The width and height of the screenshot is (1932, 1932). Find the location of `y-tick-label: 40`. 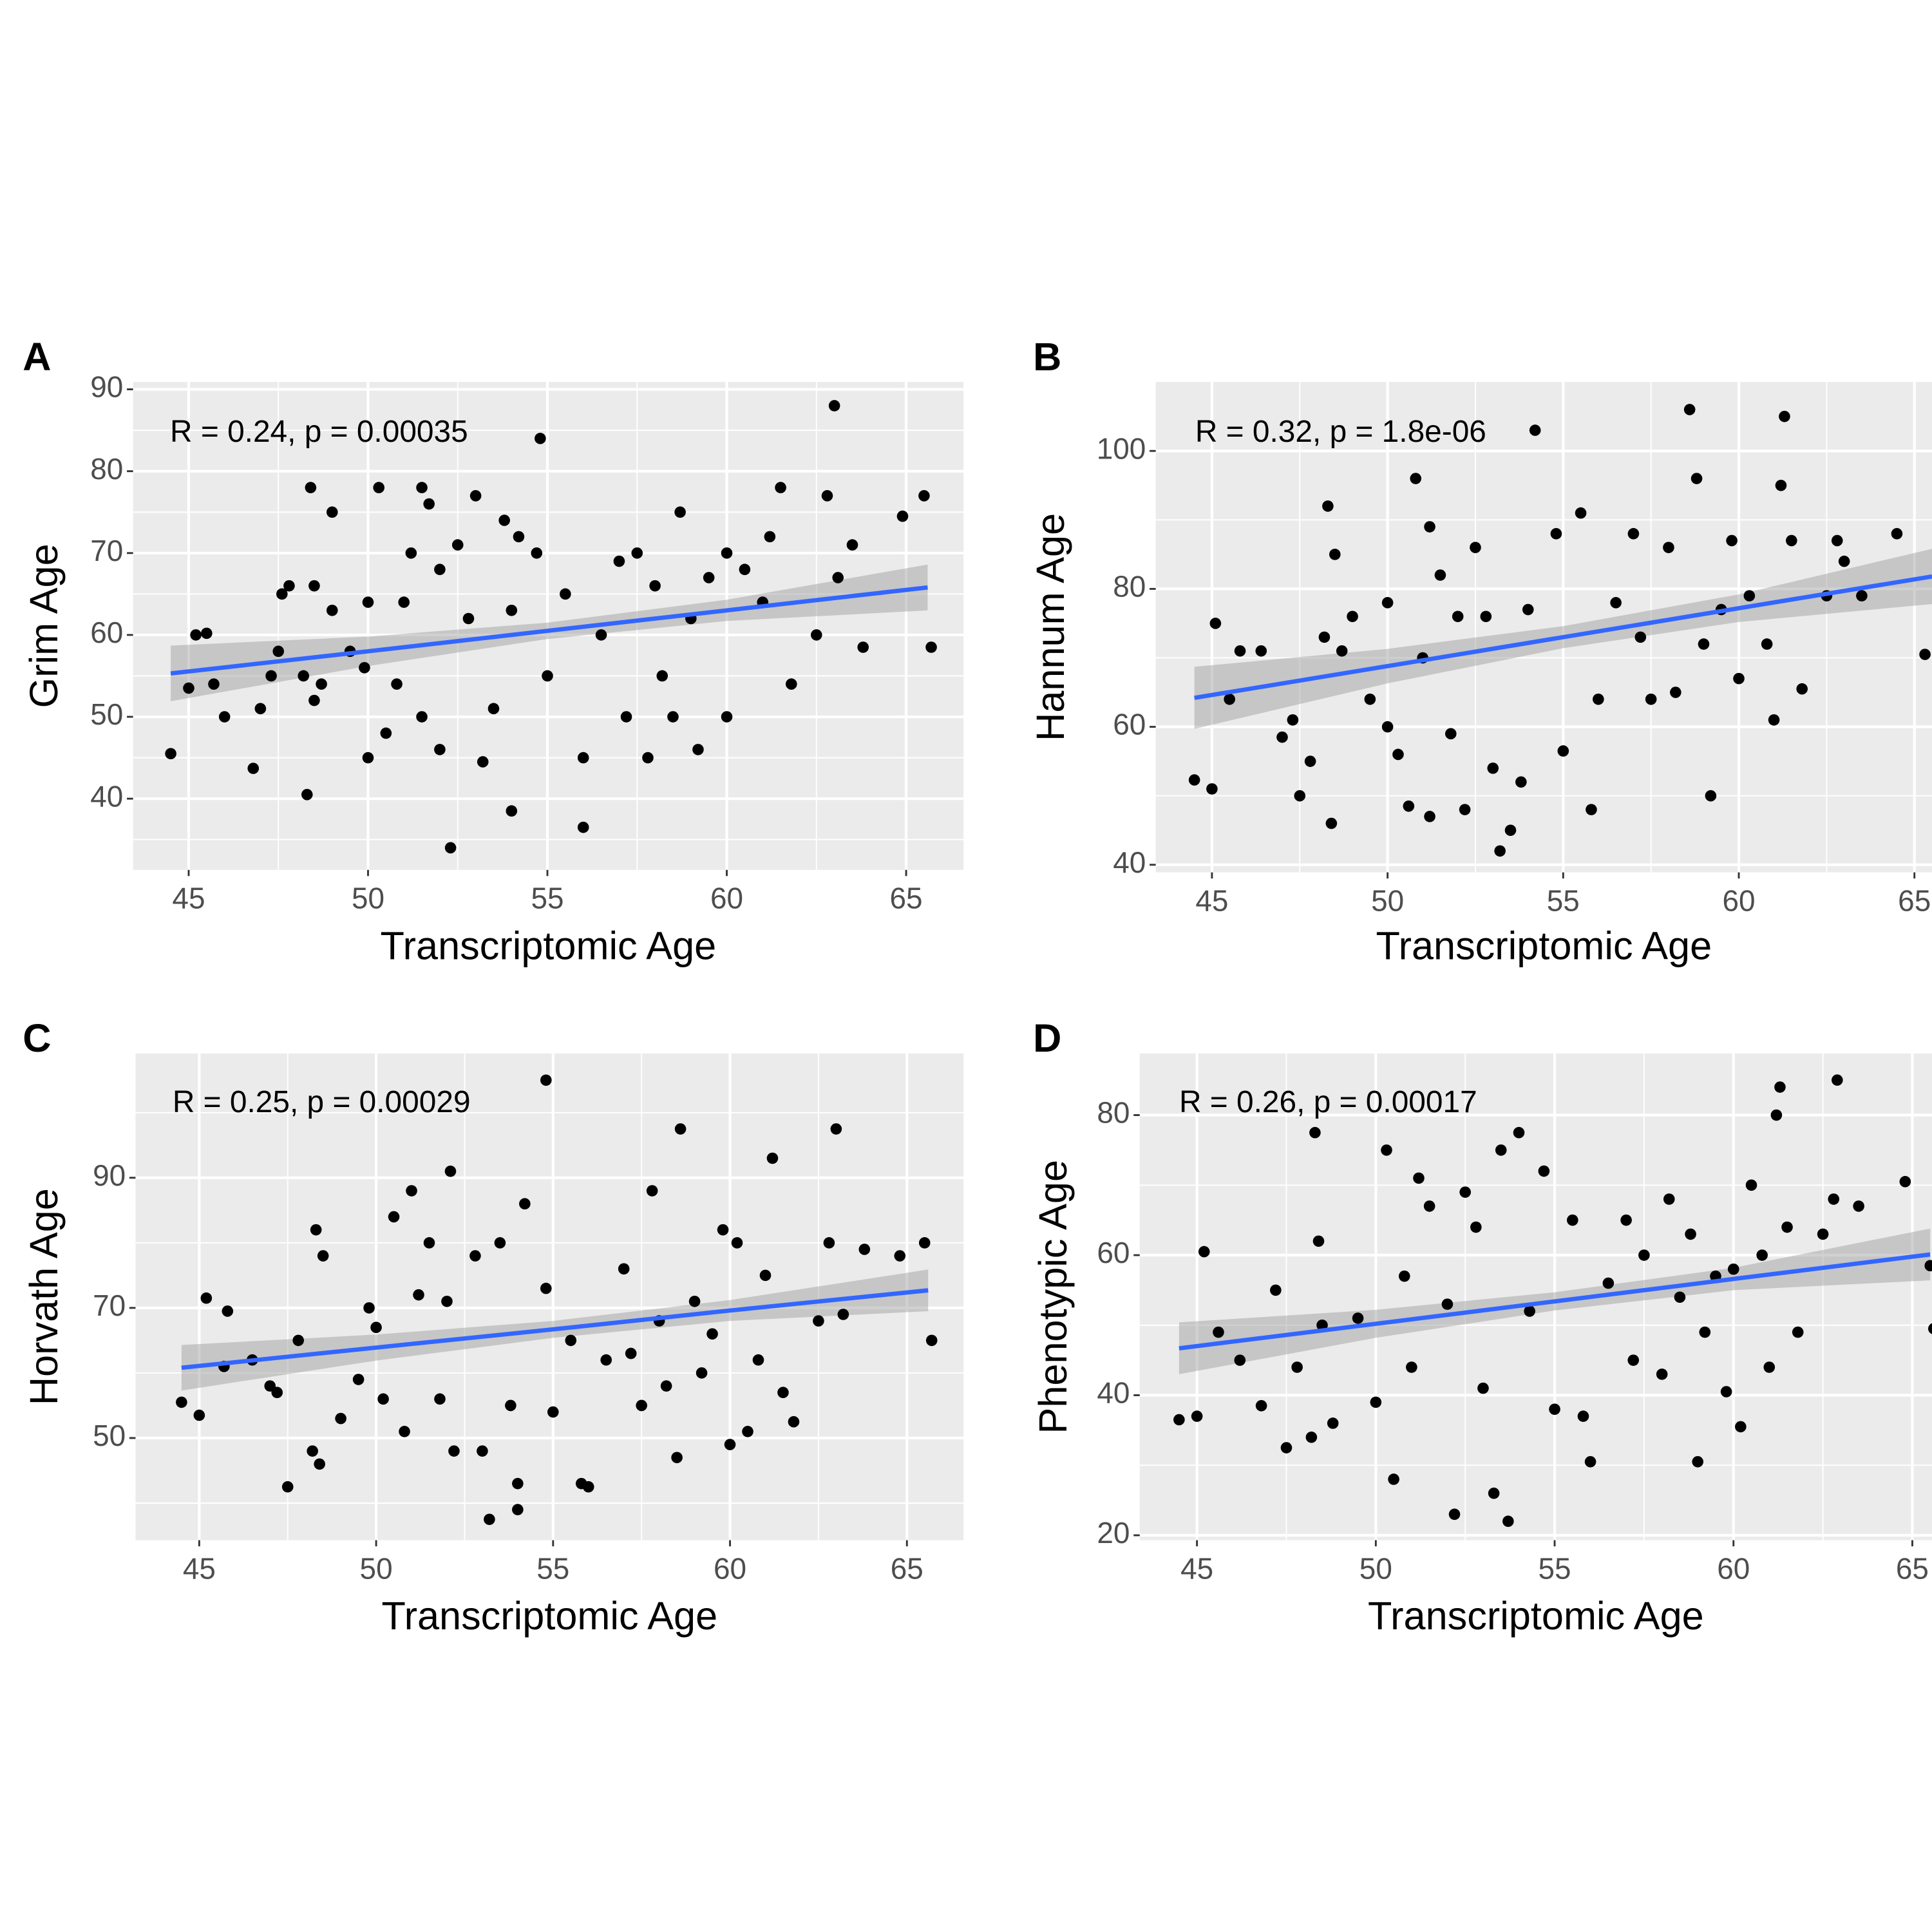

y-tick-label: 40 is located at coordinates (107, 796).